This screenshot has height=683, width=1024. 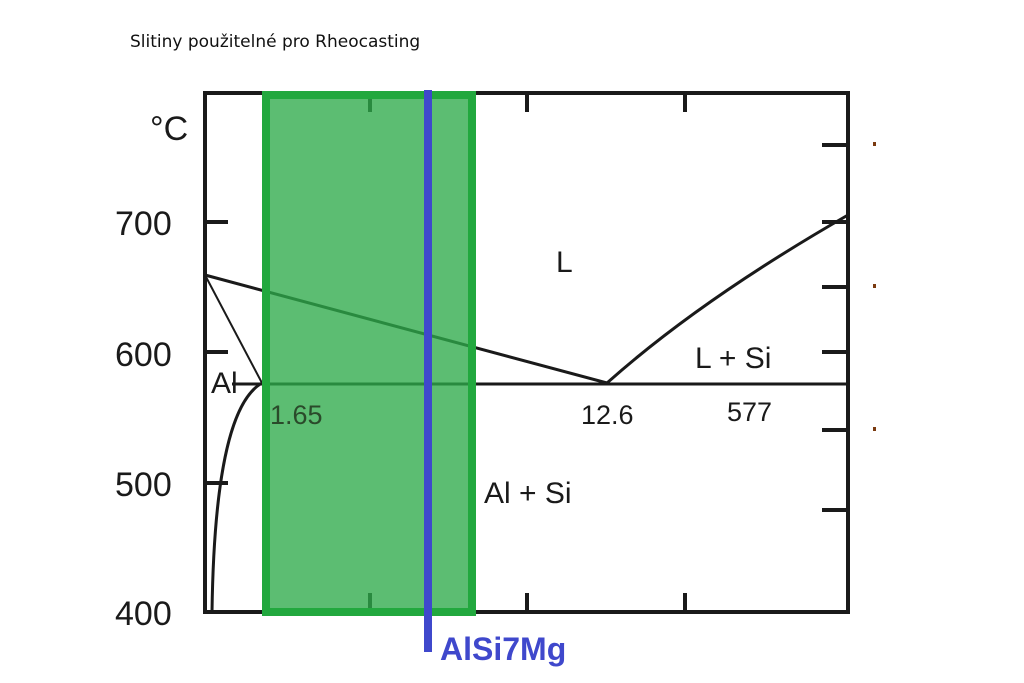 What do you see at coordinates (727, 299) in the screenshot?
I see `liquidus-si-side` at bounding box center [727, 299].